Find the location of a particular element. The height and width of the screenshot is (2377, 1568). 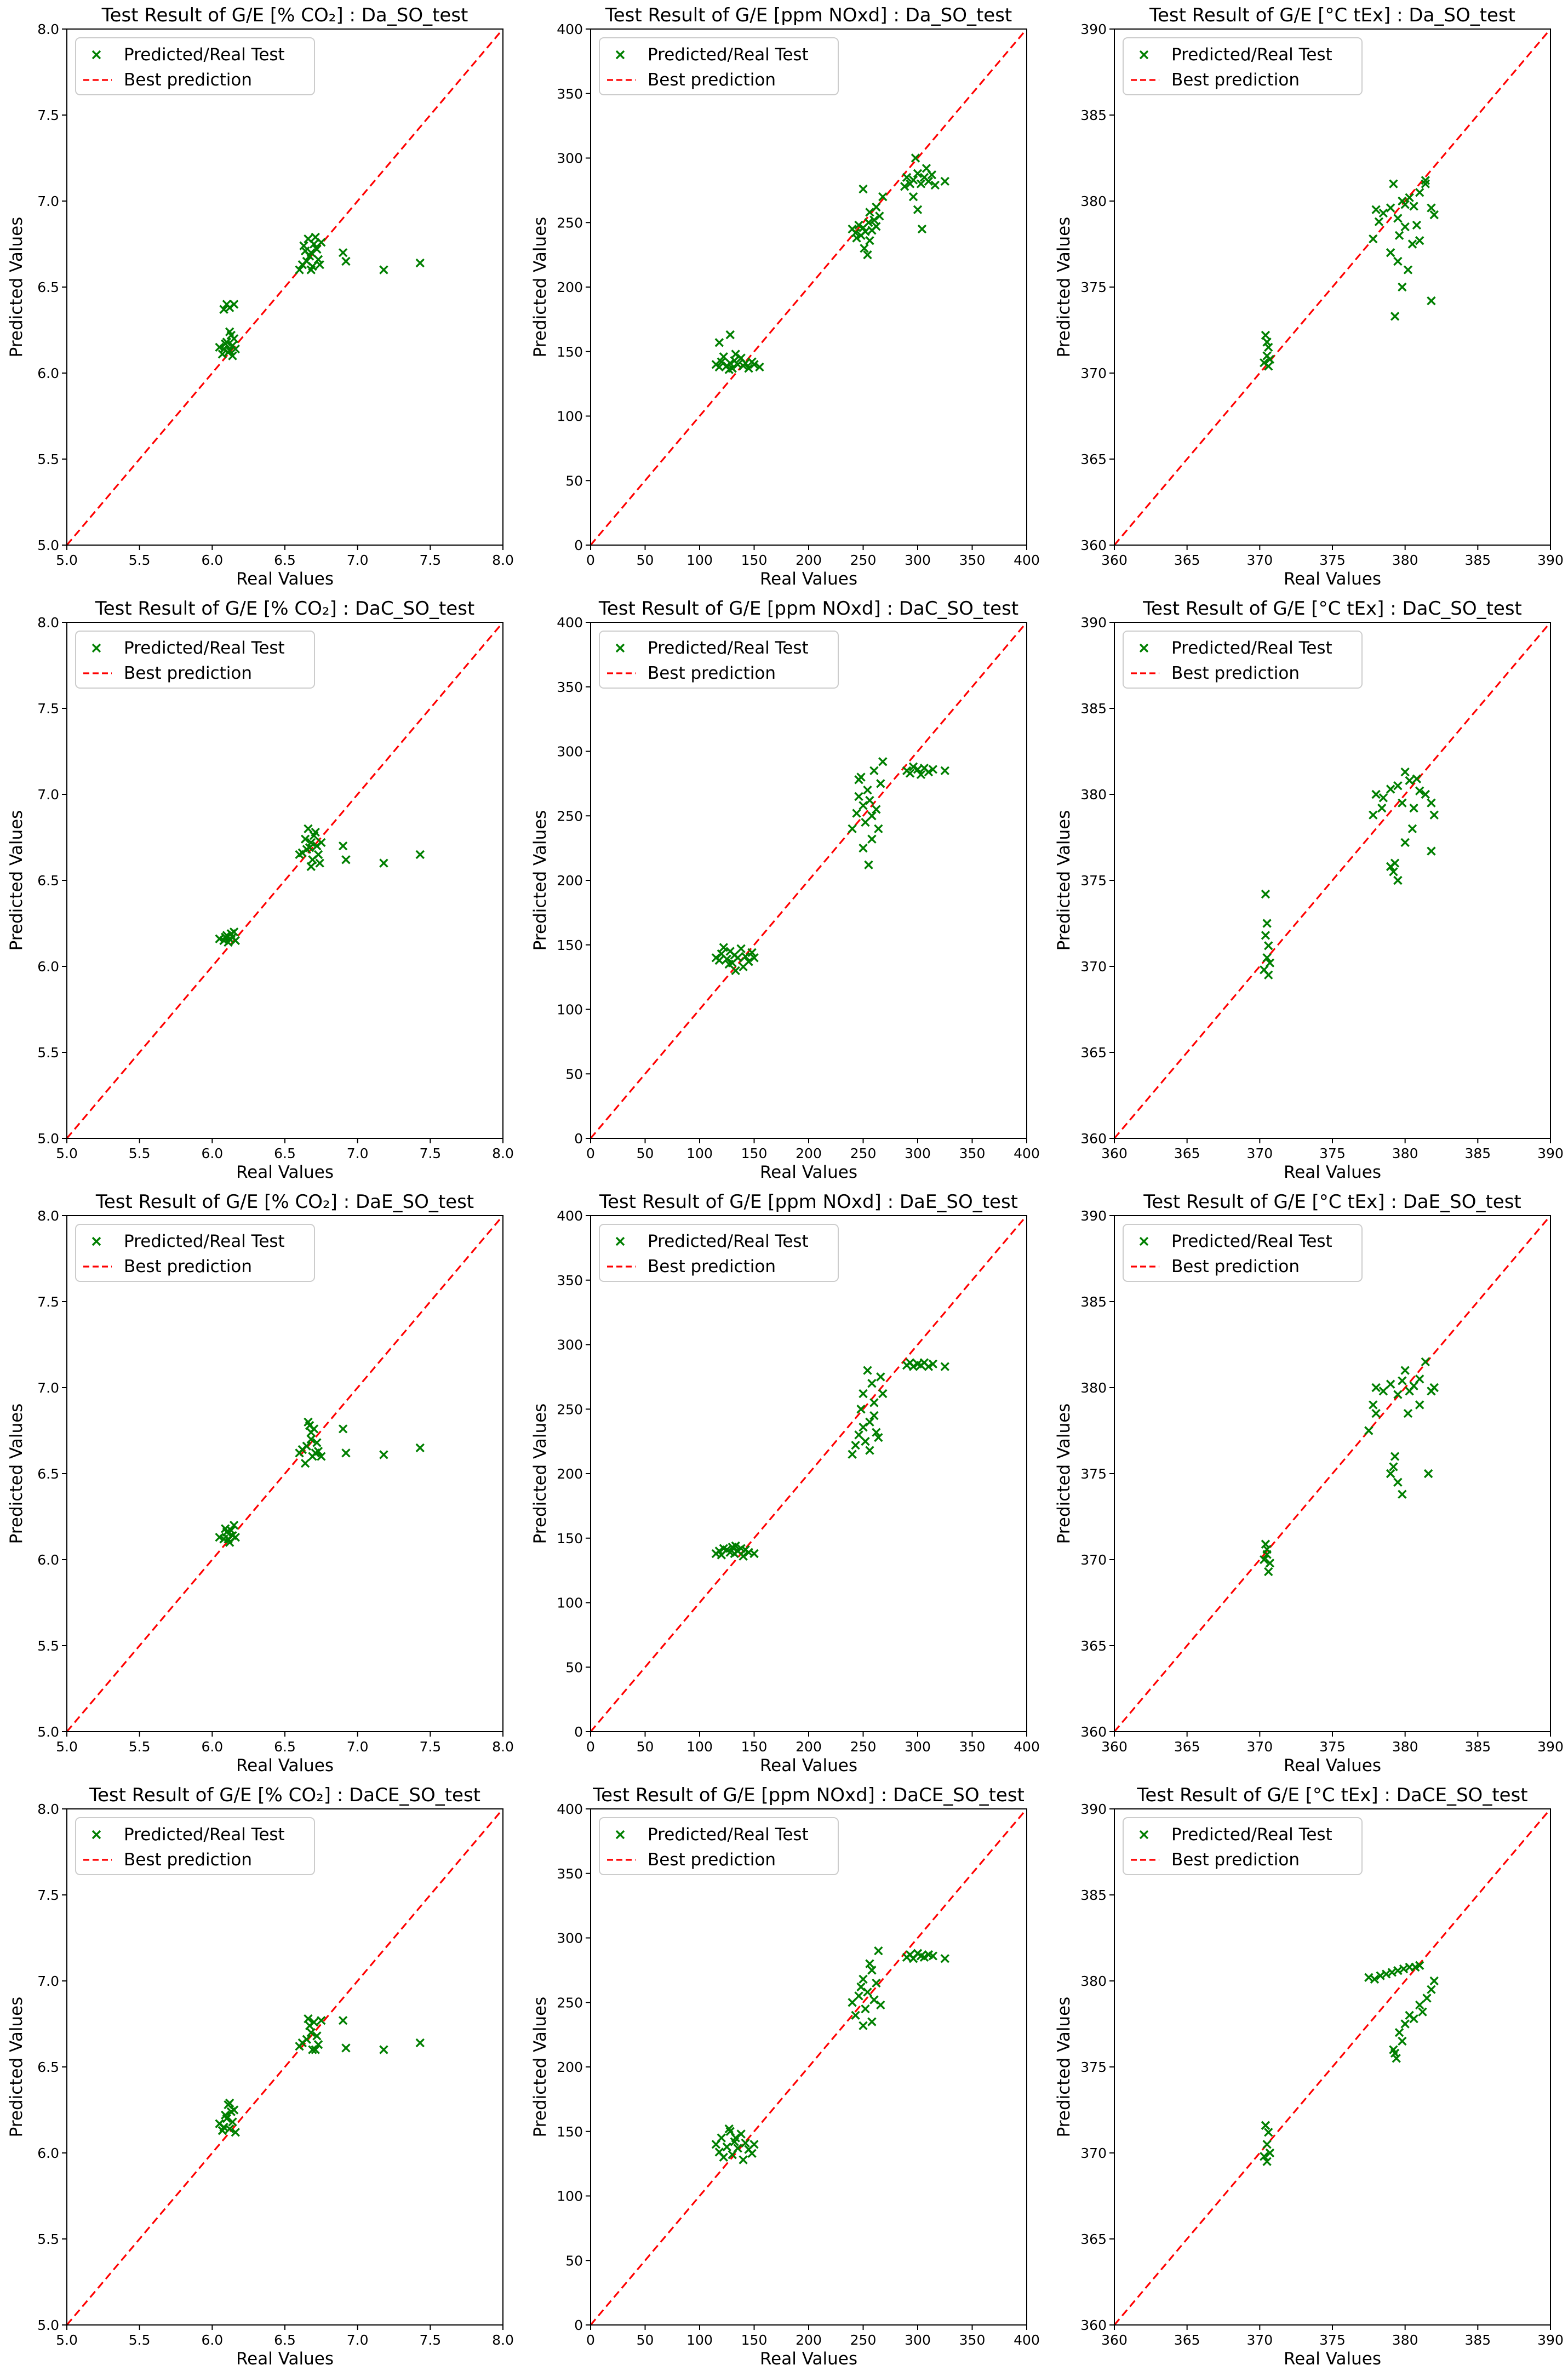

chart-11-xtick-label: 200 is located at coordinates (809, 2340).